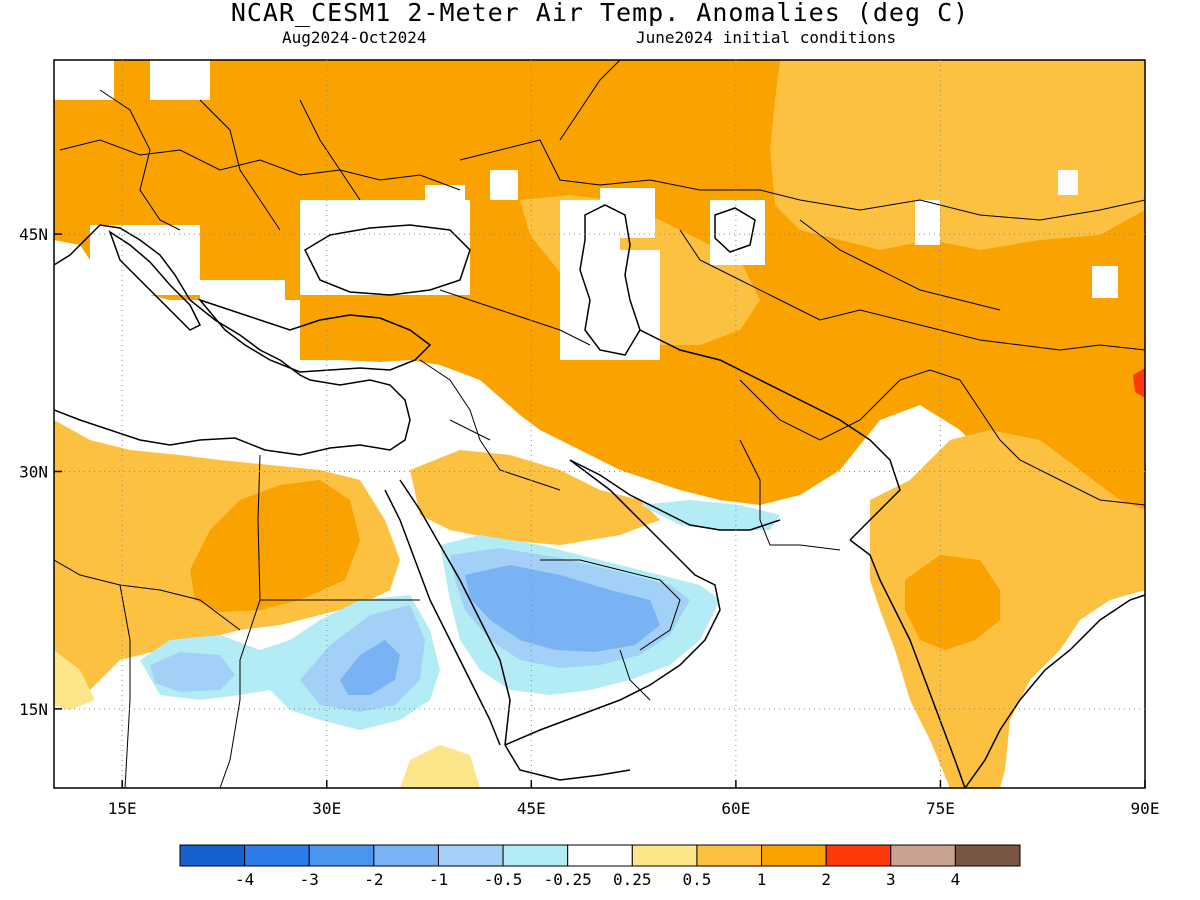  Describe the element at coordinates (696, 879) in the screenshot. I see `colorbar-label: 0.5` at that location.